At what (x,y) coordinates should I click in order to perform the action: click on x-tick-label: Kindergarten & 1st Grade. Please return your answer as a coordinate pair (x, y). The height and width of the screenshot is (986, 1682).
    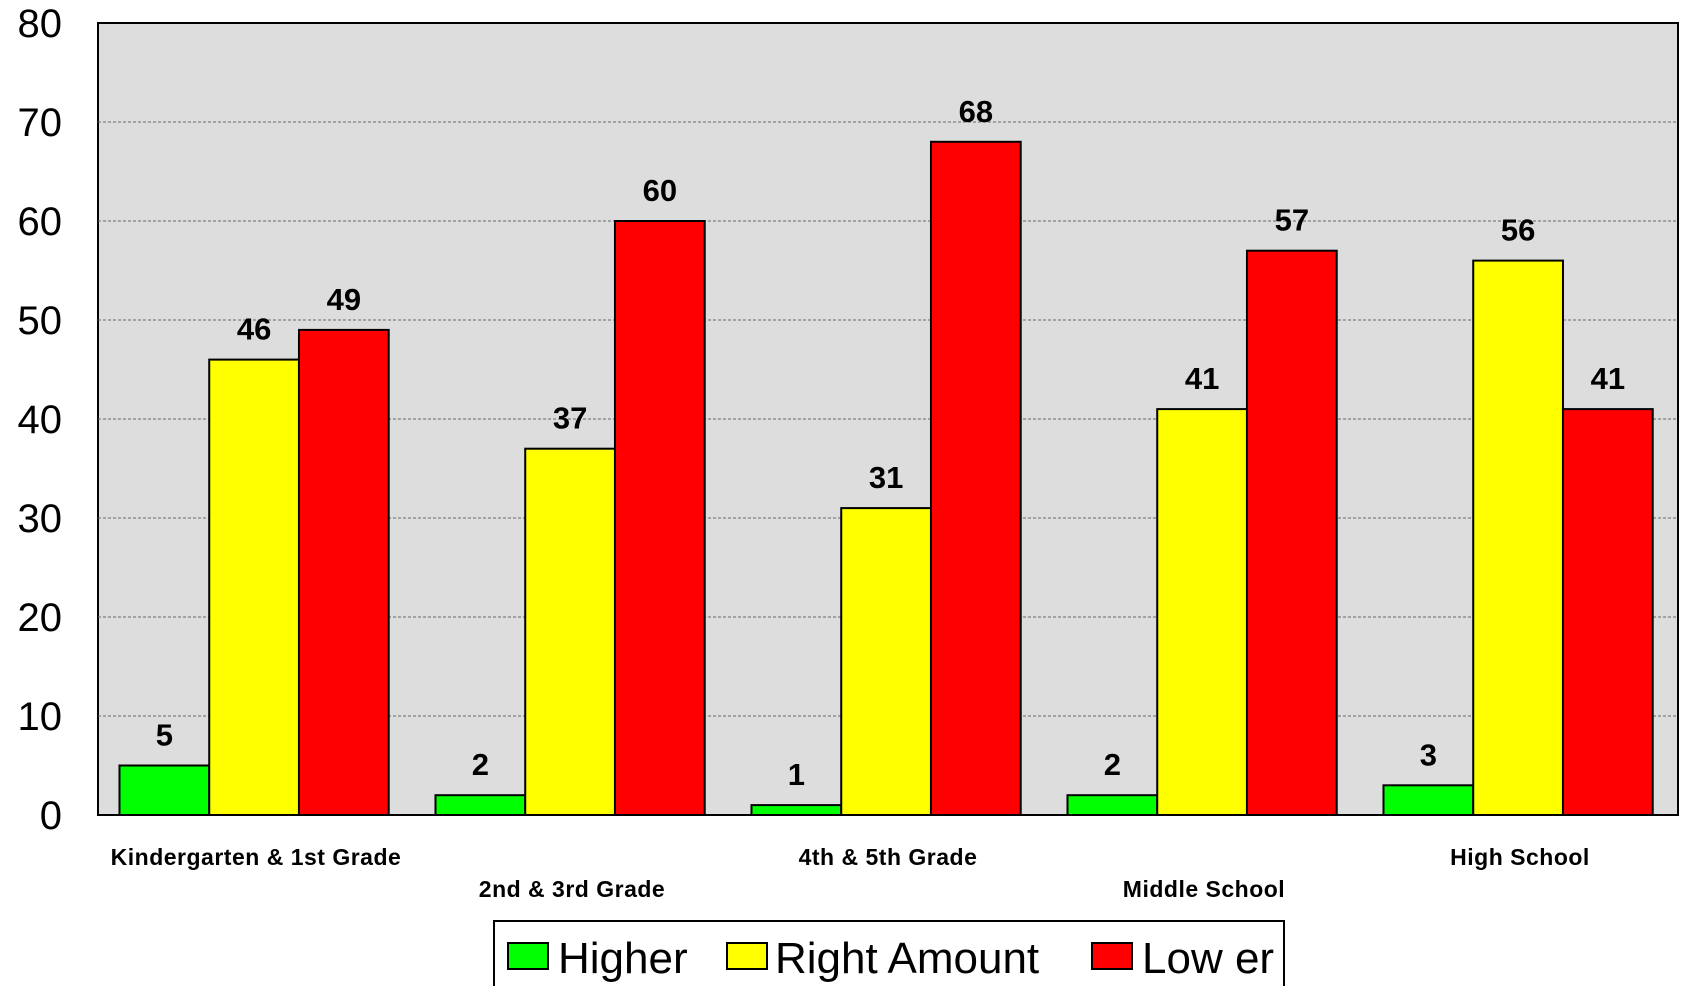
    Looking at the image, I should click on (256, 857).